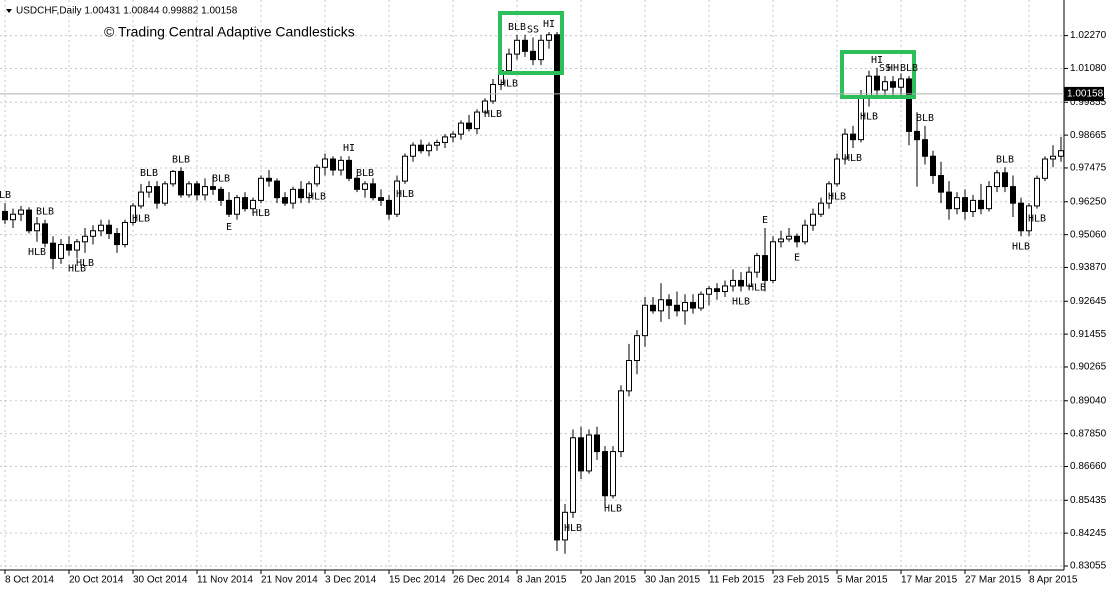  I want to click on pattern-label: HH, so click(893, 68).